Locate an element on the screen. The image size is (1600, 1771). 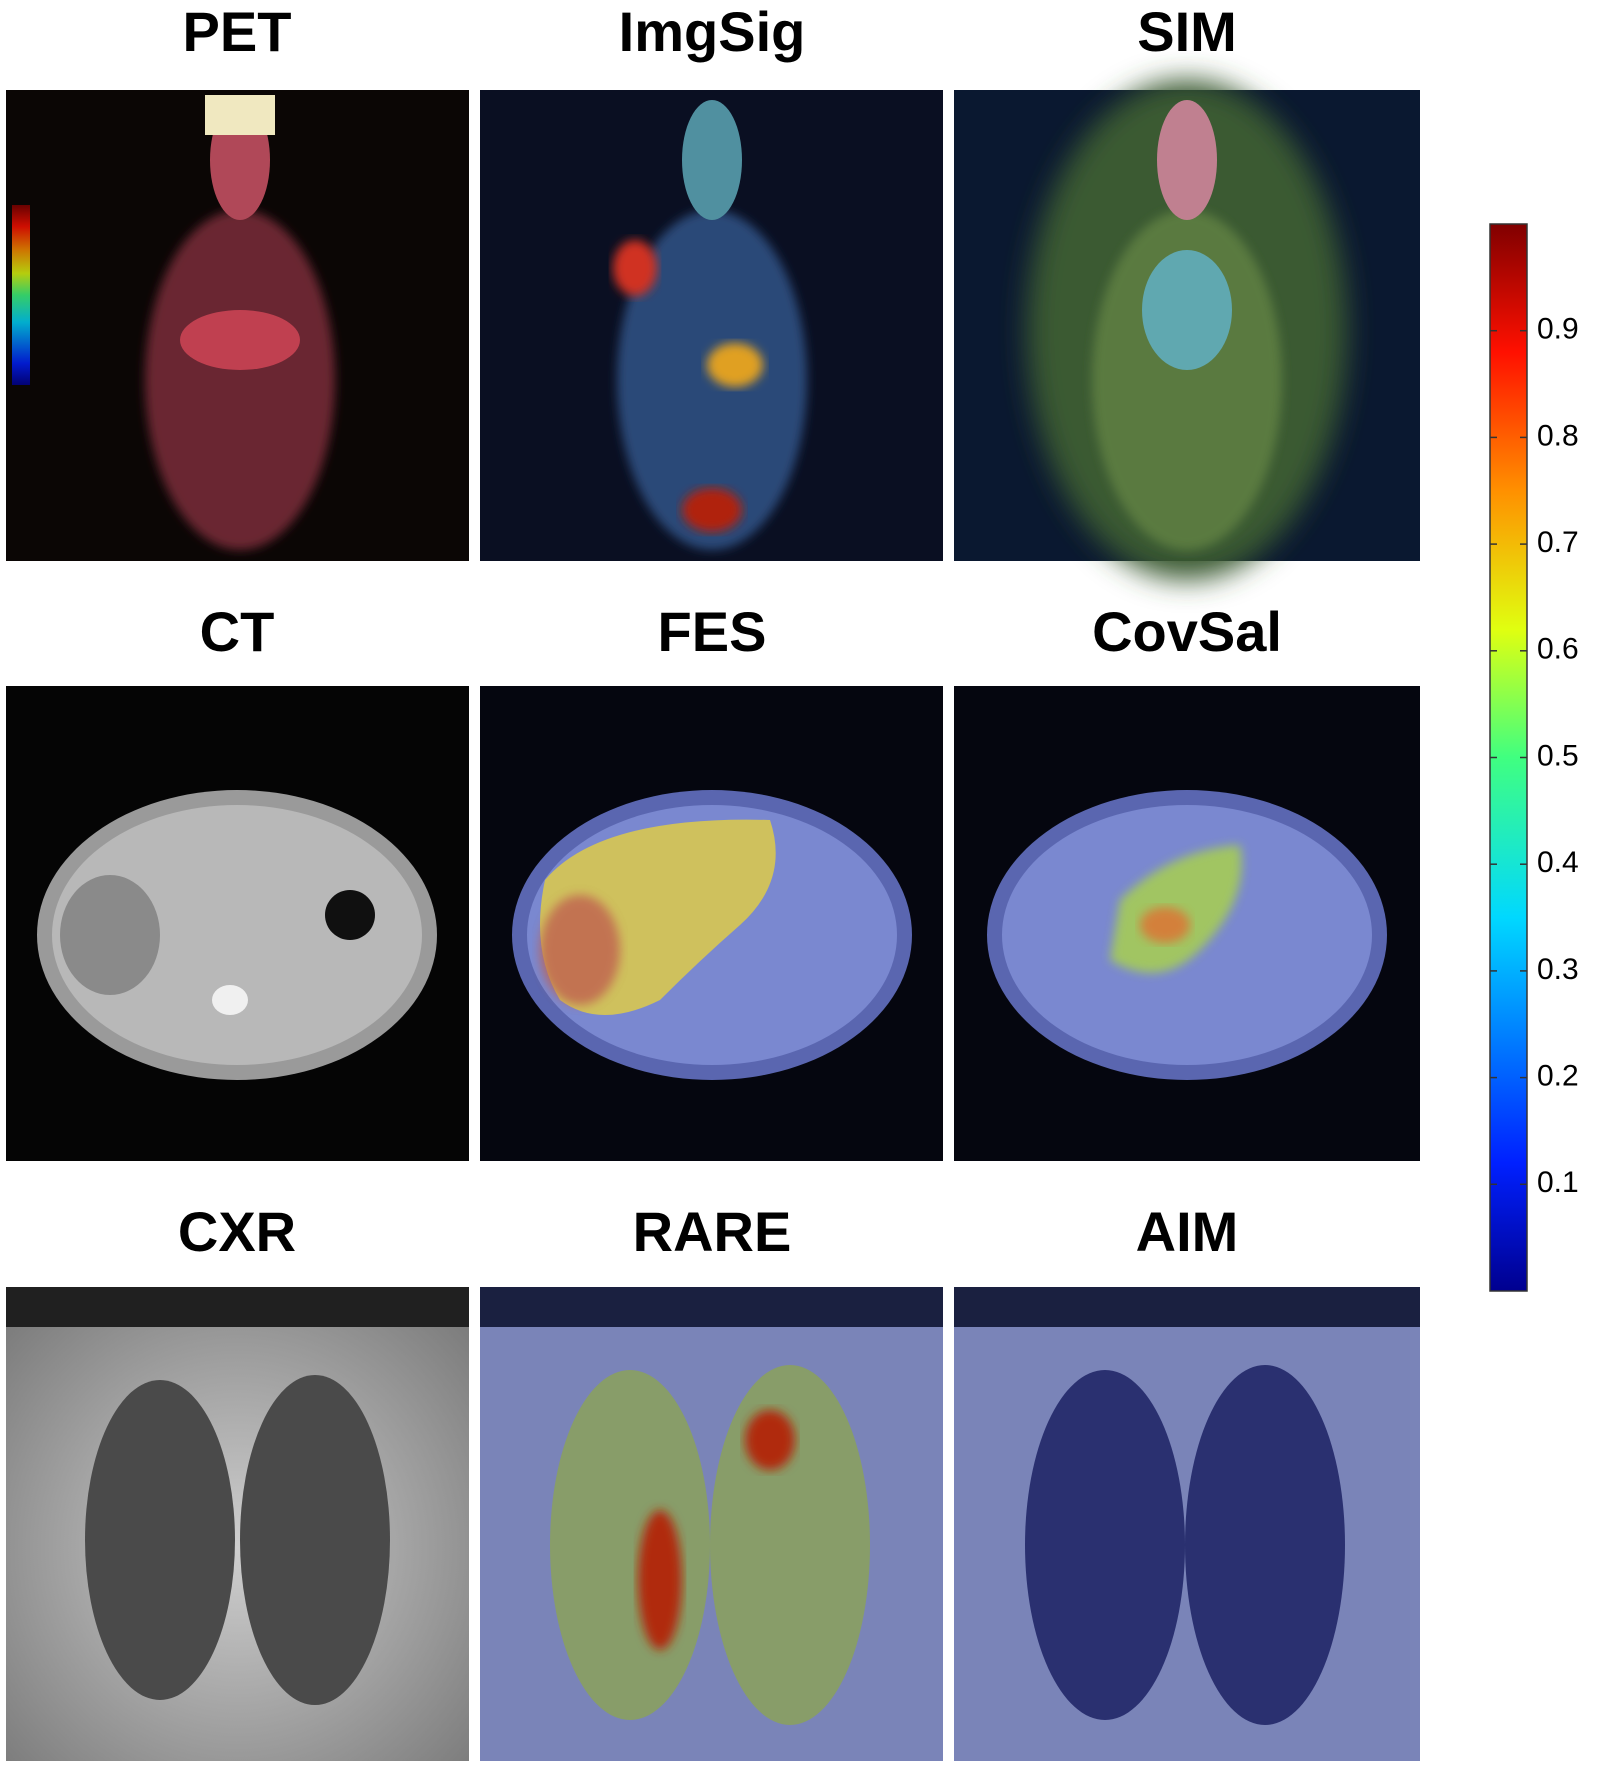
colorbar-tick-label: 0.1 is located at coordinates (1558, 1182).